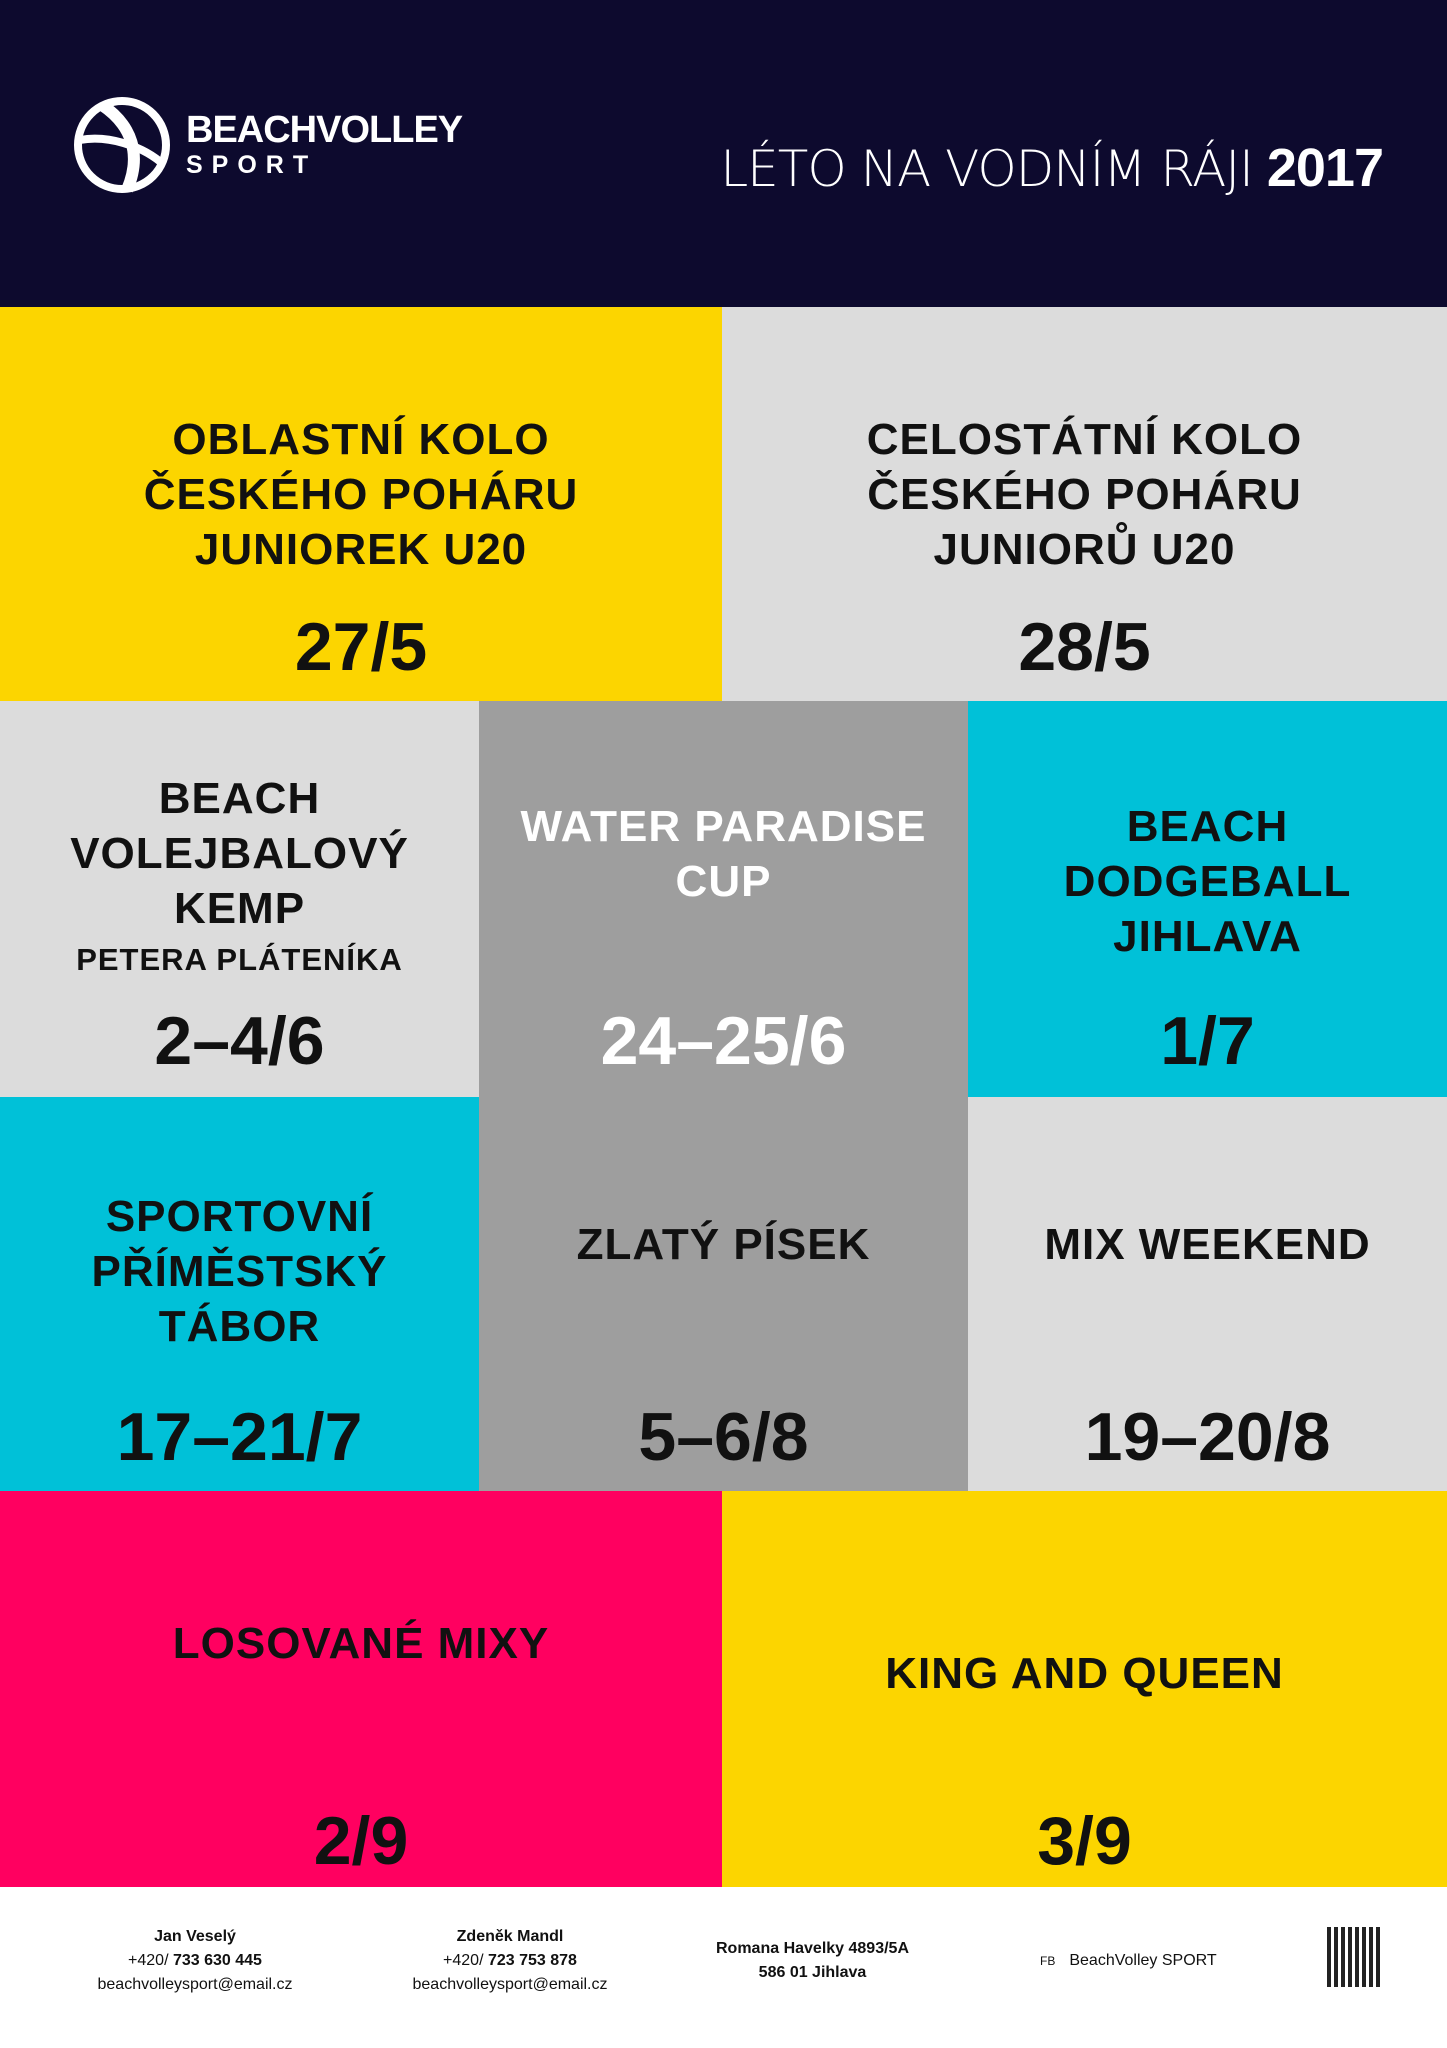  What do you see at coordinates (723, 1294) in the screenshot?
I see `event-tile: ZLATÝ PÍSEK 5–6/8` at bounding box center [723, 1294].